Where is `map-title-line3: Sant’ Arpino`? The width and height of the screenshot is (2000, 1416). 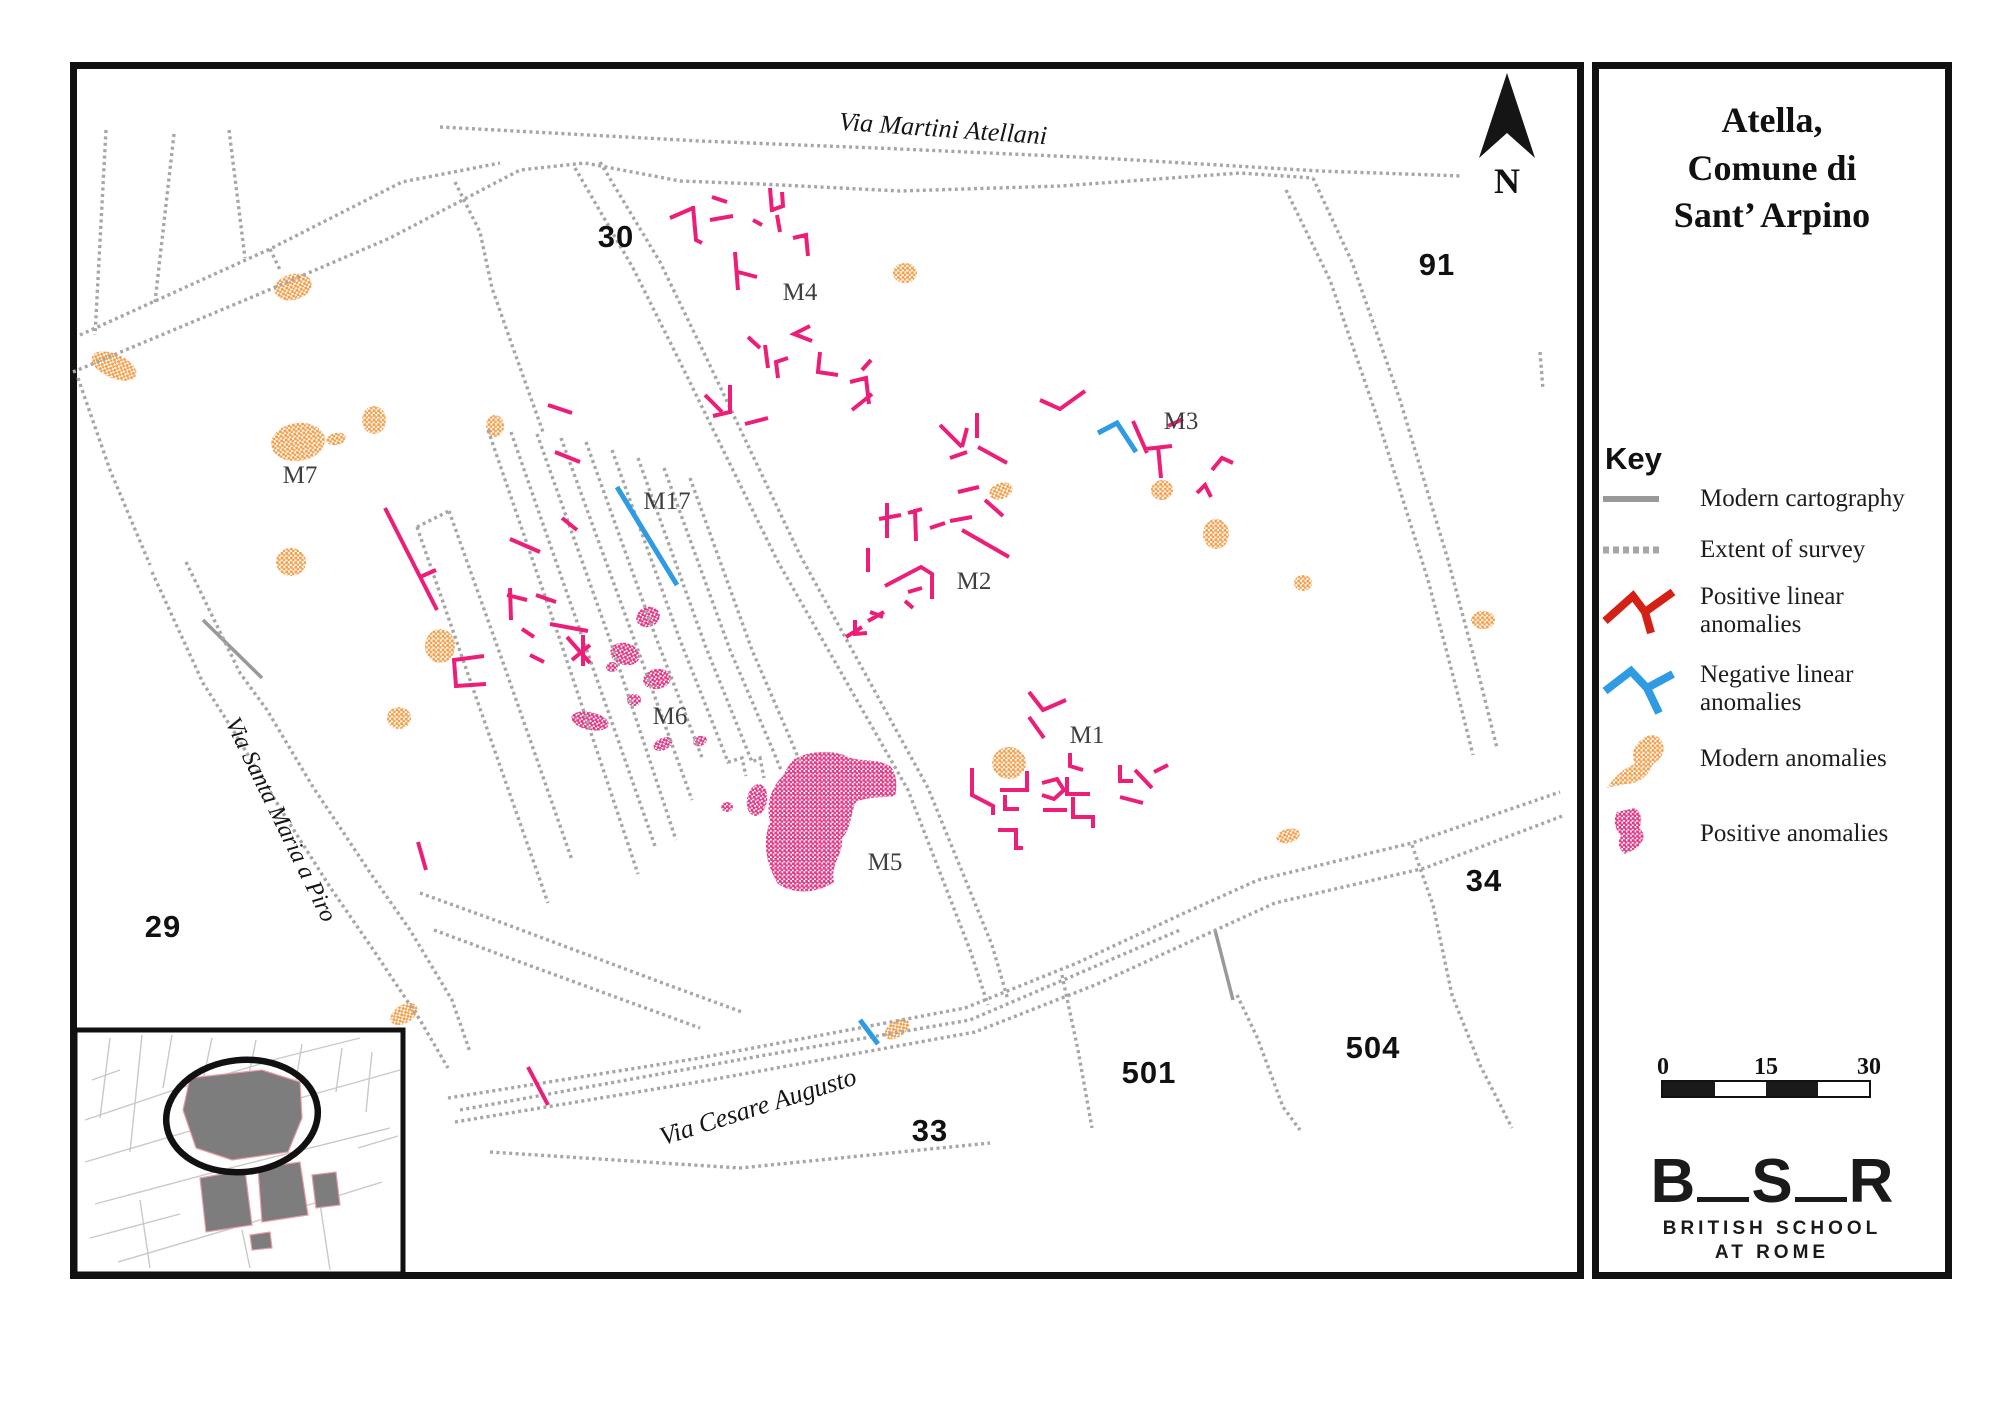 map-title-line3: Sant’ Arpino is located at coordinates (1772, 215).